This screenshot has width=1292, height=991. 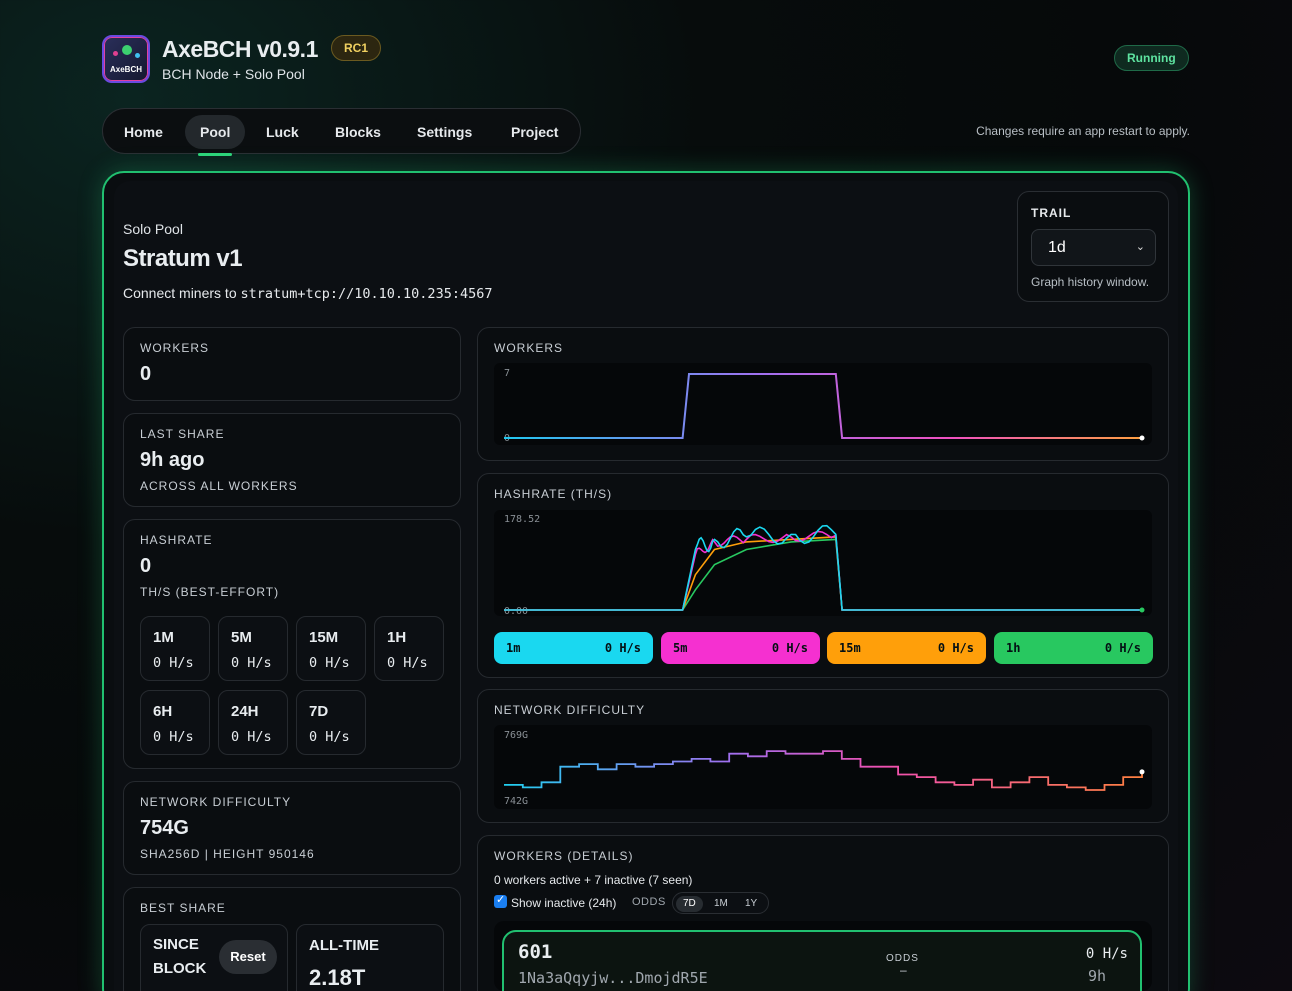 I want to click on since-block-label: SINCE BLOCK, so click(x=180, y=956).